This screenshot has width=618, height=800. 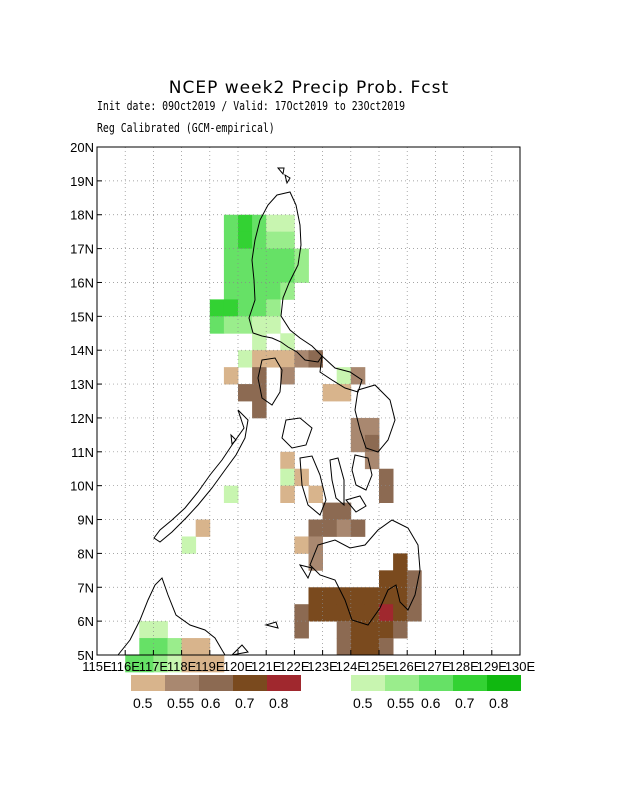 What do you see at coordinates (85, 553) in the screenshot?
I see `latitude-tick-label: 8N` at bounding box center [85, 553].